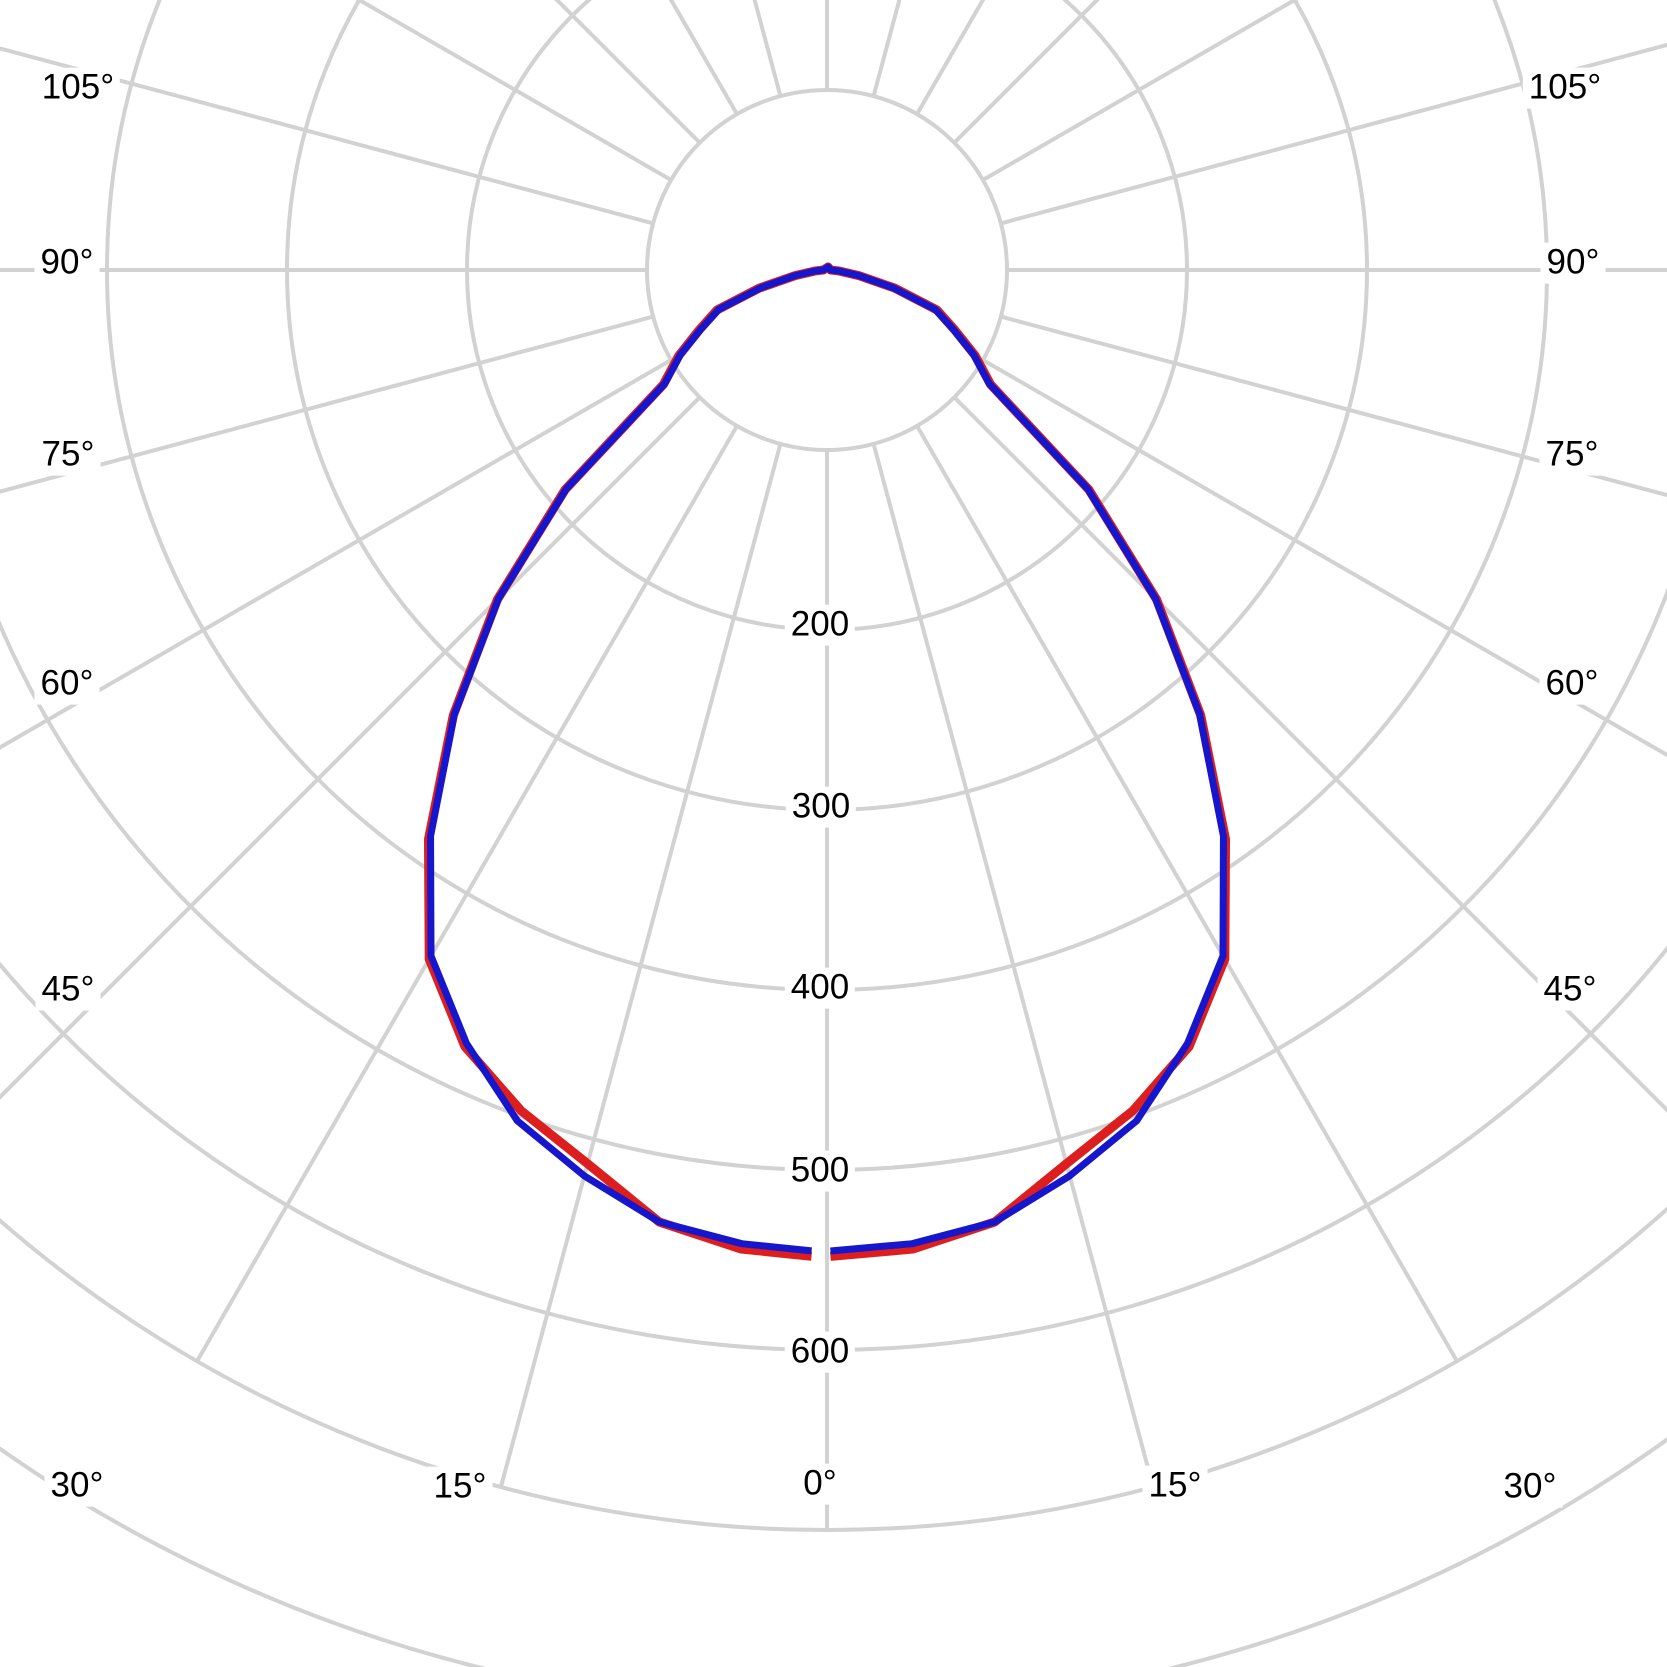  I want to click on angle-tick-label: 0°, so click(820, 1484).